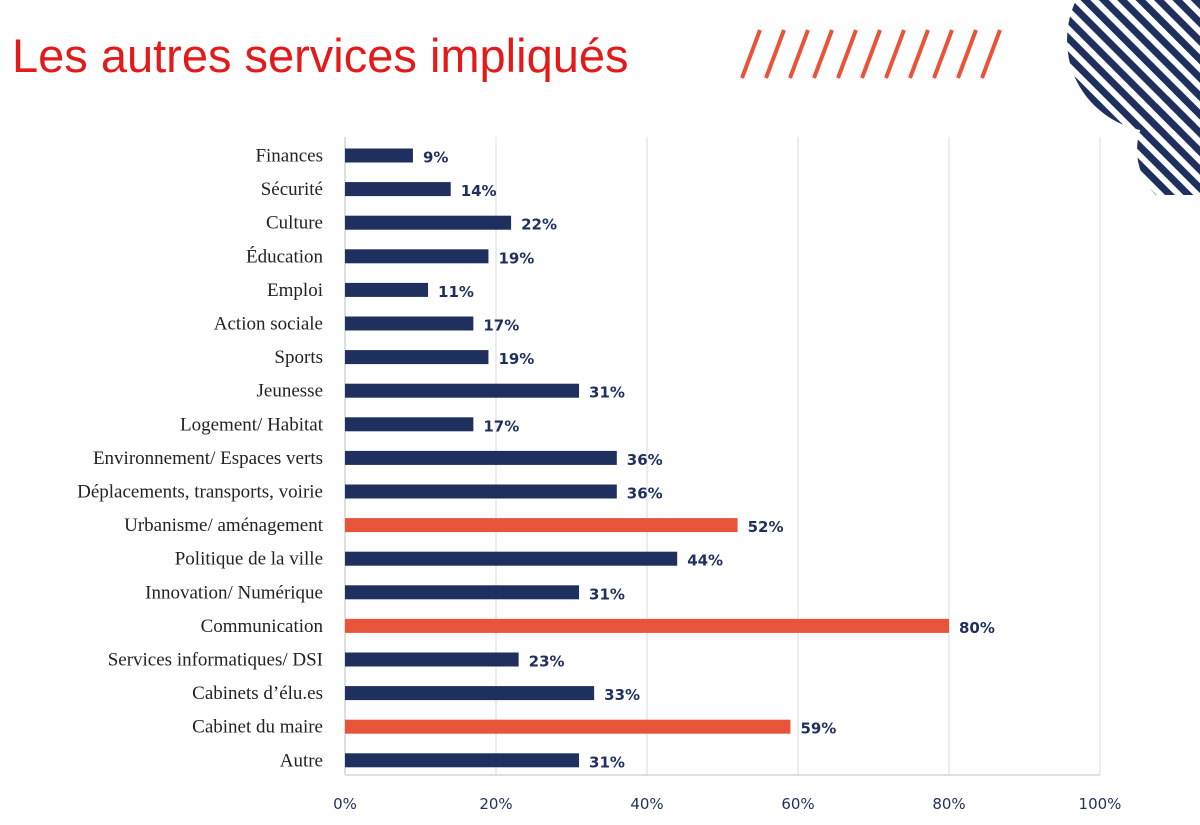  Describe the element at coordinates (252, 424) in the screenshot. I see `category-label: Logement/ Habitat` at that location.